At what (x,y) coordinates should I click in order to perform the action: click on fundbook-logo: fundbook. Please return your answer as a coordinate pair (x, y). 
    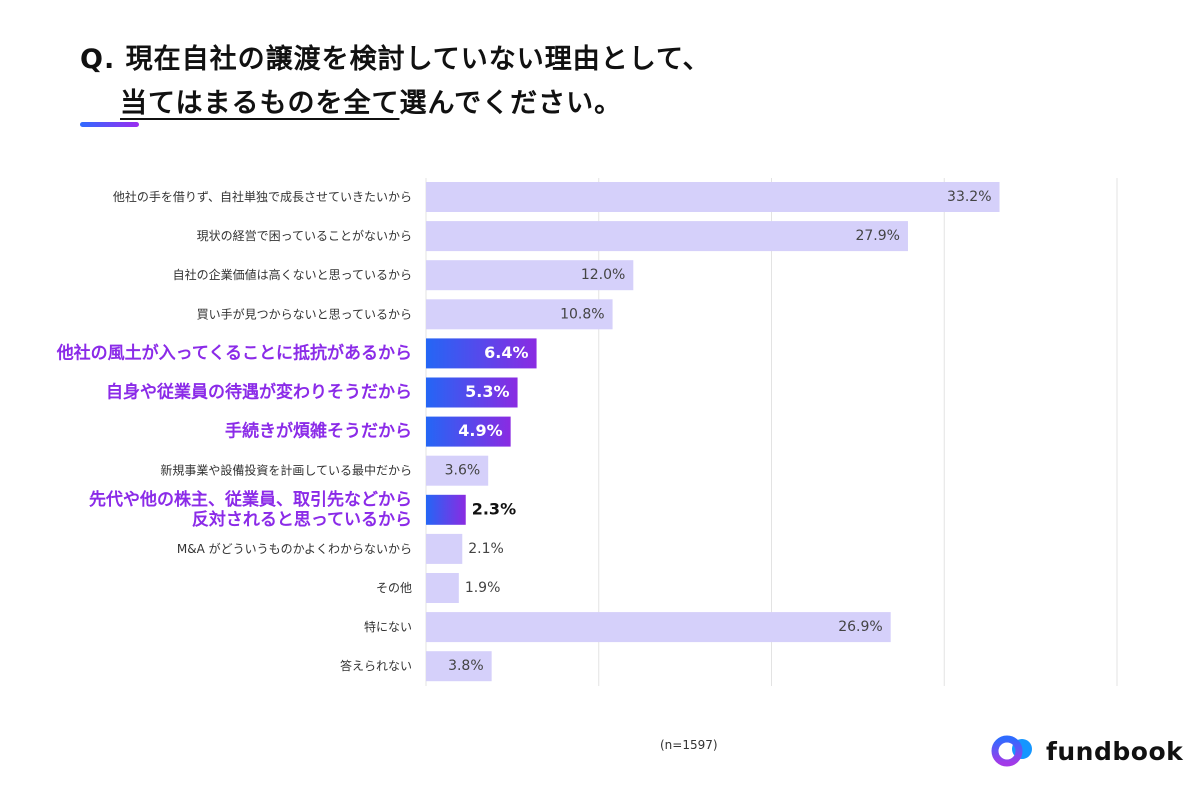
    Looking at the image, I should click on (1086, 751).